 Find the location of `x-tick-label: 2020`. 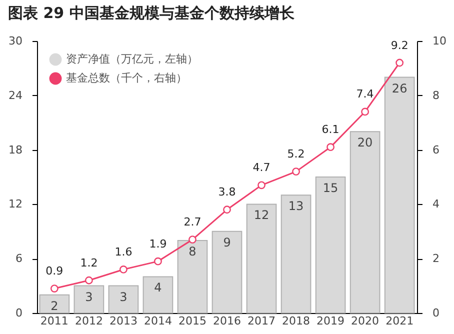

x-tick-label: 2020 is located at coordinates (365, 321).